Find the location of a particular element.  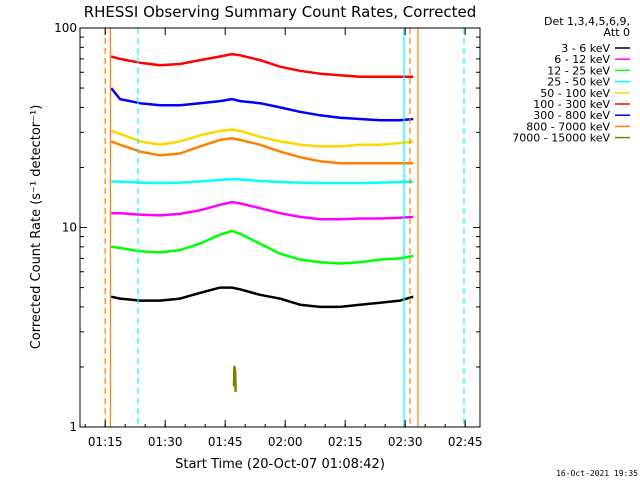

legend-label-8: 7000 - 15000 keV is located at coordinates (561, 138).